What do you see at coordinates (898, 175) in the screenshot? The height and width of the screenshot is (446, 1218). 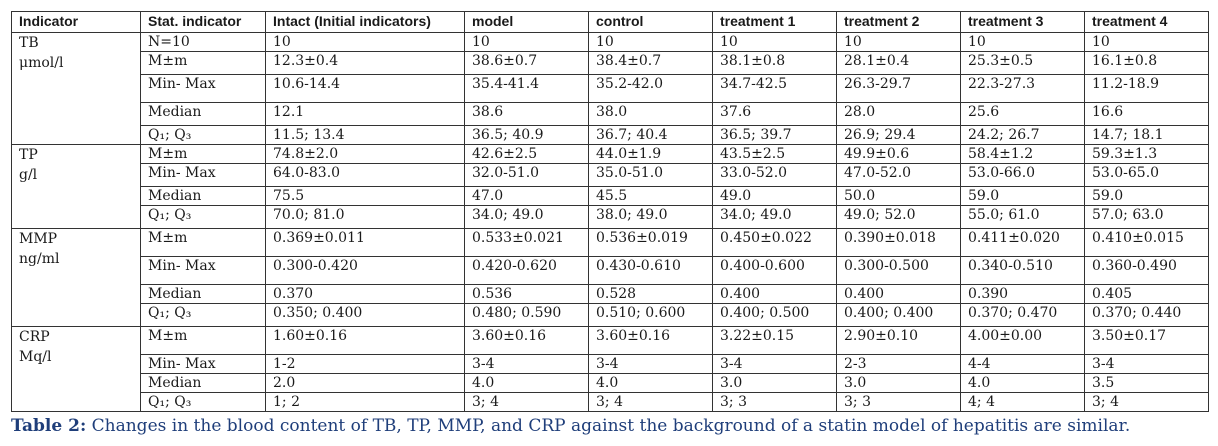 I see `value-cell: 47.0-52.0` at bounding box center [898, 175].